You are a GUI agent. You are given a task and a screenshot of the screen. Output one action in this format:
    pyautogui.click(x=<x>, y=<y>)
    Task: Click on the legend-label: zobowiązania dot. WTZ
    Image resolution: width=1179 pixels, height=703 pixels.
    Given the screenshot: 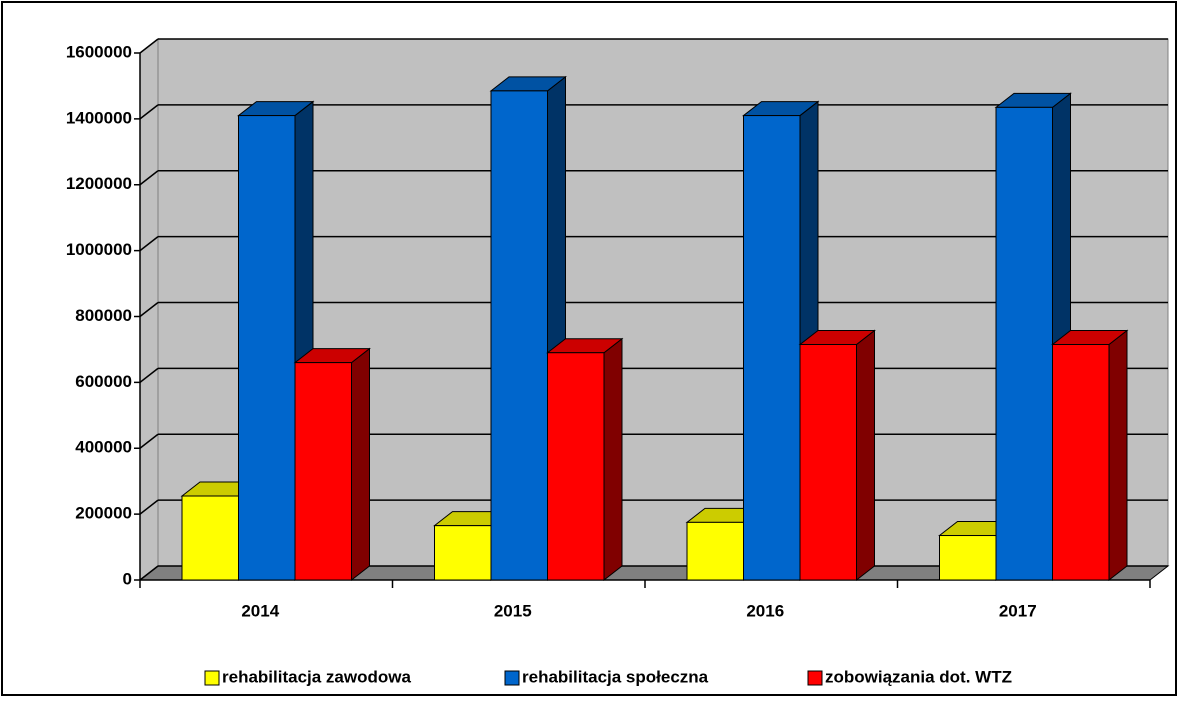 What is the action you would take?
    pyautogui.click(x=918, y=676)
    